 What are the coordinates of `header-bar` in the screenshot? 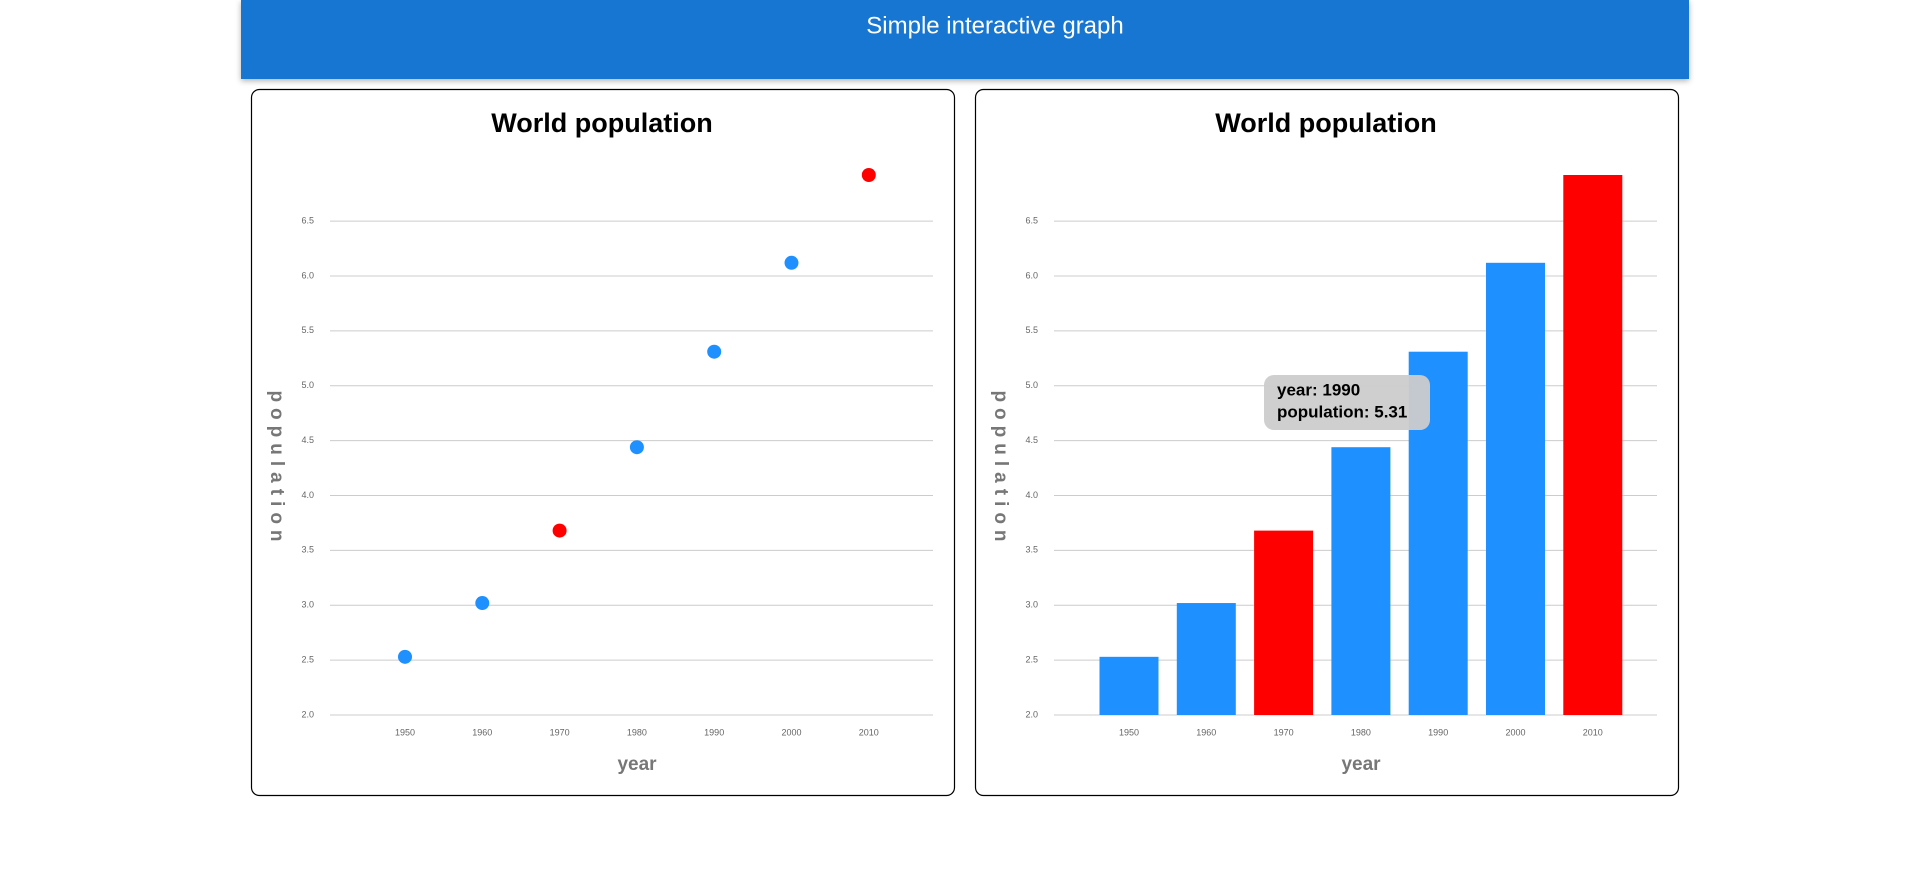 It's located at (965, 39).